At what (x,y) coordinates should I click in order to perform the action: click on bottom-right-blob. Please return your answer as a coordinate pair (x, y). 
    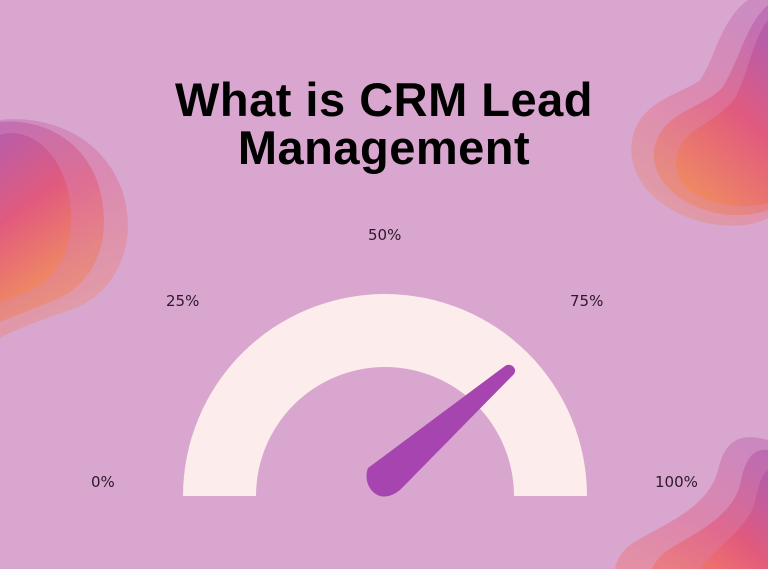
    Looking at the image, I should click on (691, 503).